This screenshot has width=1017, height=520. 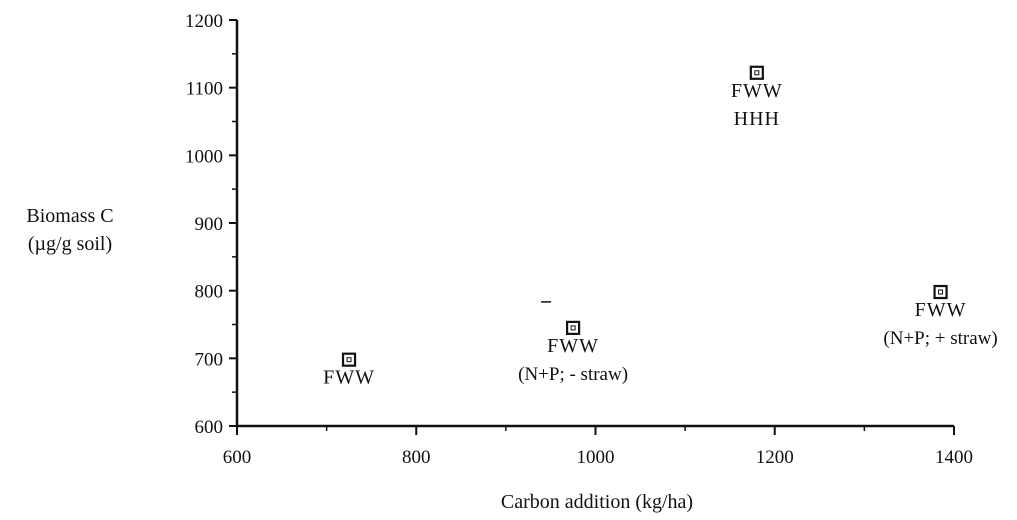 What do you see at coordinates (69, 216) in the screenshot?
I see `y-axis-label-line-1: Biomass C` at bounding box center [69, 216].